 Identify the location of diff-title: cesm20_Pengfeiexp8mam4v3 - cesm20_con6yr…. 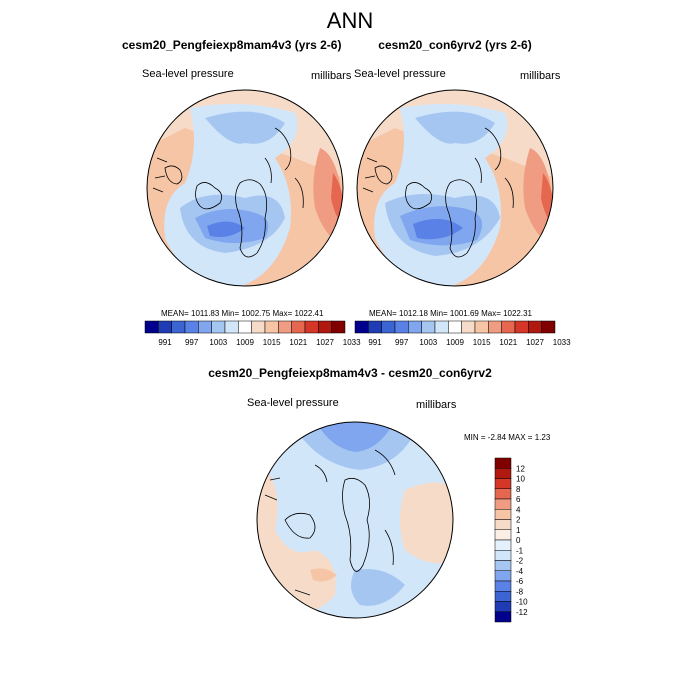
(350, 373).